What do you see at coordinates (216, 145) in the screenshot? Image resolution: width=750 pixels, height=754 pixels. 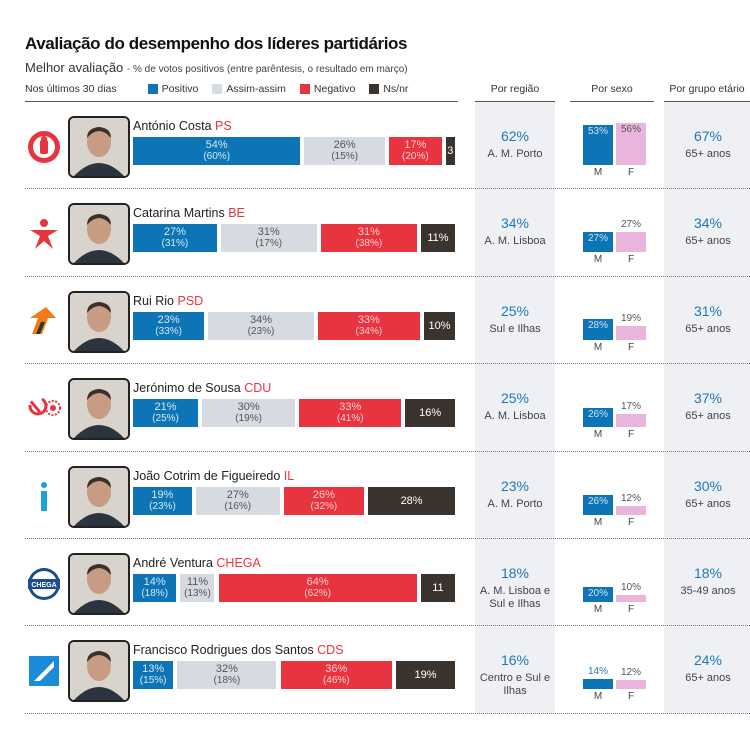 I see `bar-value-label: 54%` at bounding box center [216, 145].